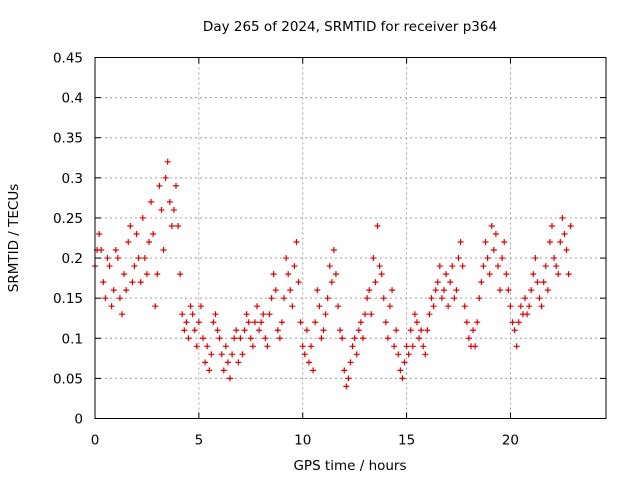  Describe the element at coordinates (14, 238) in the screenshot. I see `y-axis-label: SRMTID / TECUs` at that location.